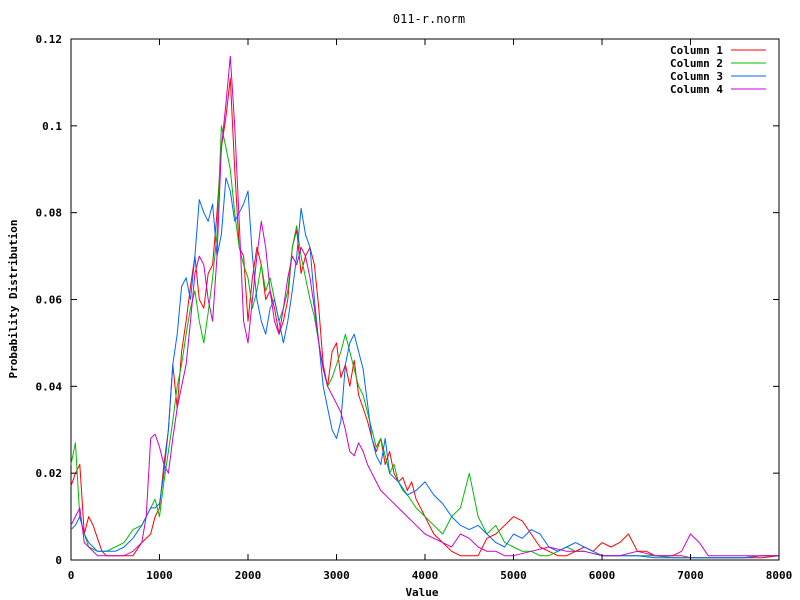  Describe the element at coordinates (13, 299) in the screenshot. I see `y-axis-label: Probability Distribution` at that location.